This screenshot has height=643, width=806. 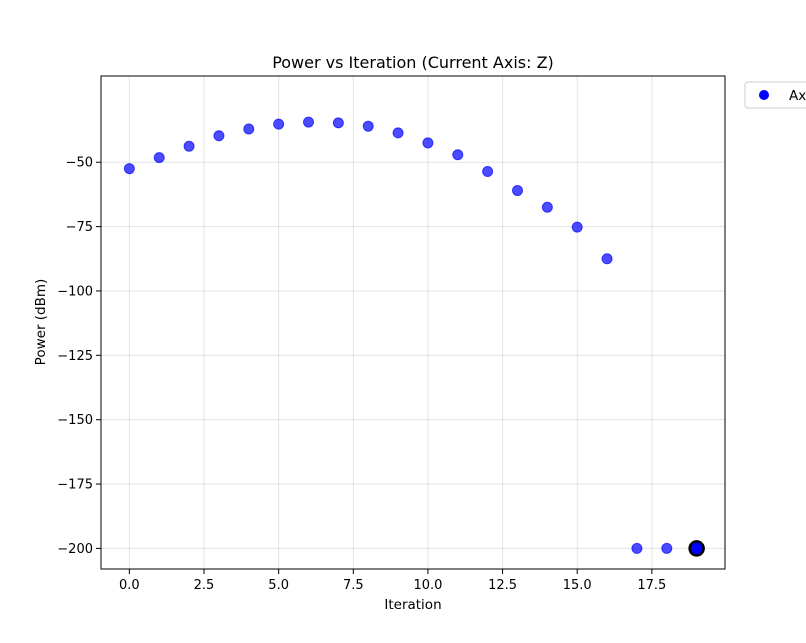 What do you see at coordinates (797, 96) in the screenshot?
I see `legend-entry-label: Ax` at bounding box center [797, 96].